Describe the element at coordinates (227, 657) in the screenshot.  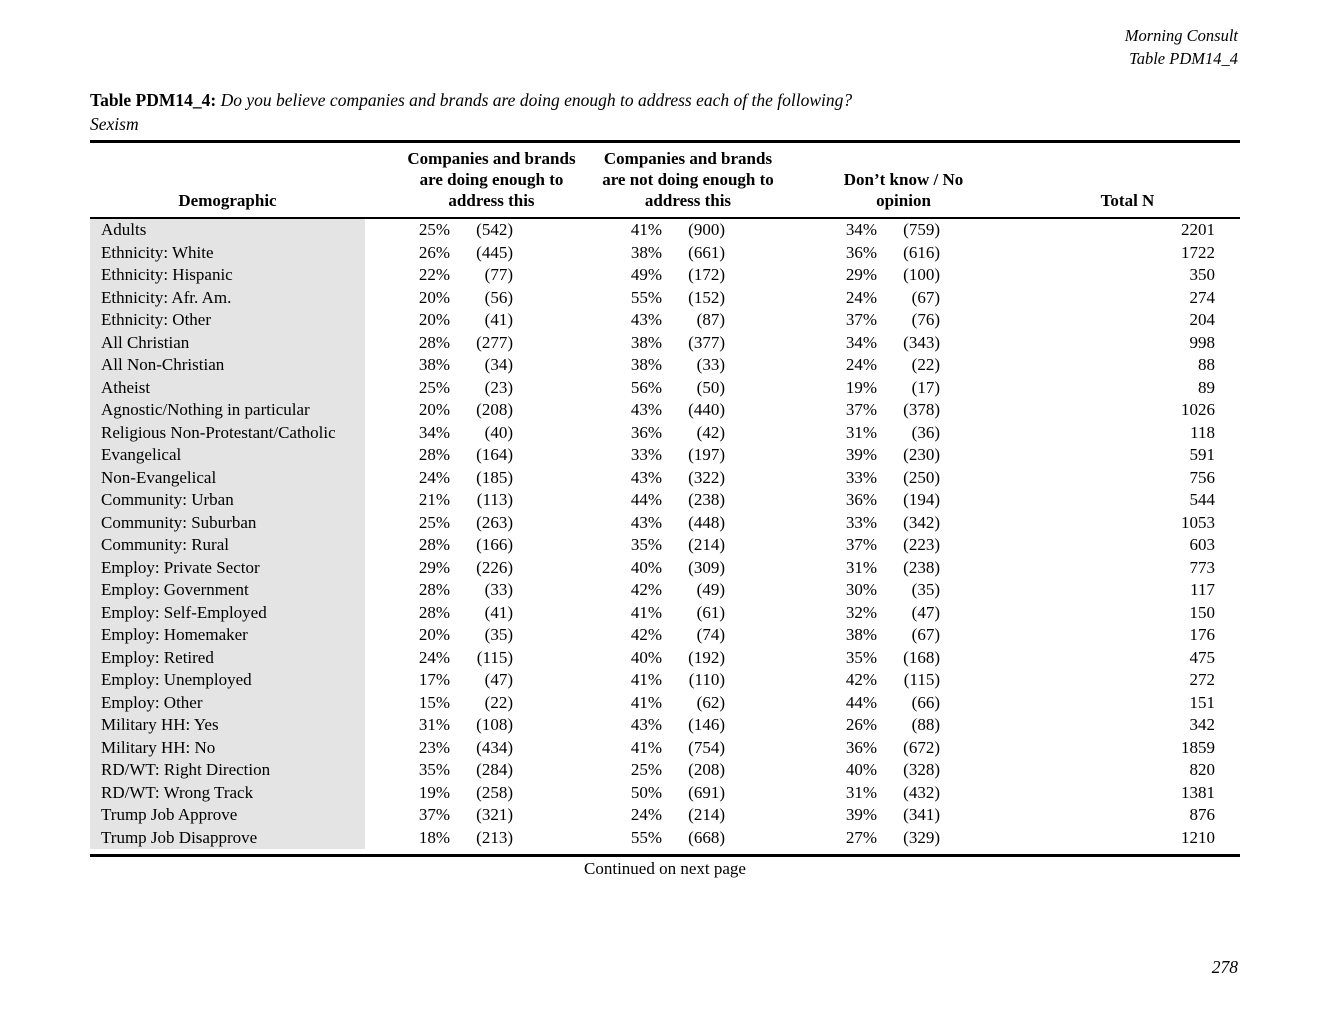
I see `demographic-cell: Employ: Retired` at that location.